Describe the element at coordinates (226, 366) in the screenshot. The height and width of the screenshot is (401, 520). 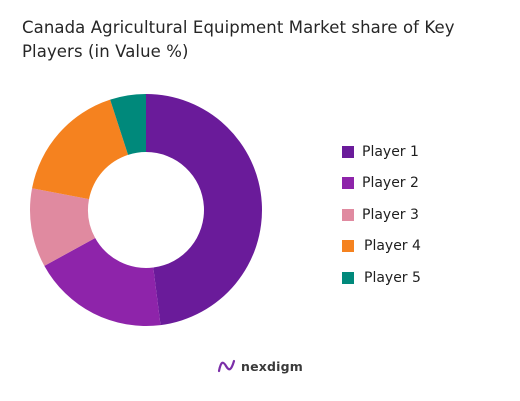
I see `nexdigm-mark-icon` at that location.